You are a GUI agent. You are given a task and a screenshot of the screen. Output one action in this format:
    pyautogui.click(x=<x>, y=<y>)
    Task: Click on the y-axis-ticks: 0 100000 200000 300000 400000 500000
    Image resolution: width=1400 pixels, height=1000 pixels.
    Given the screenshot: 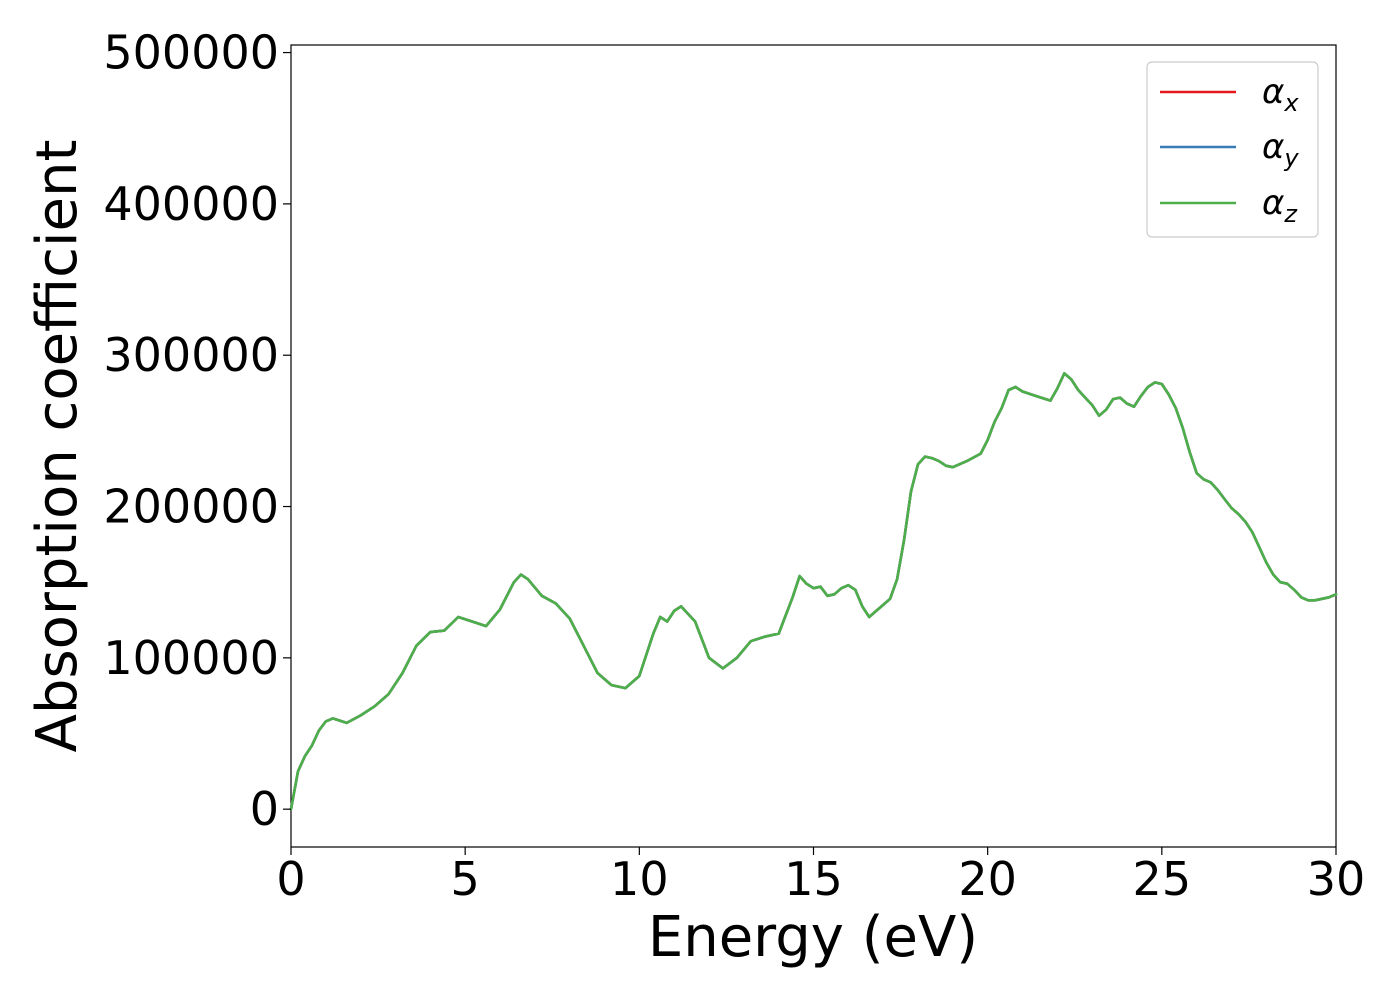 What is the action you would take?
    pyautogui.click(x=197, y=431)
    